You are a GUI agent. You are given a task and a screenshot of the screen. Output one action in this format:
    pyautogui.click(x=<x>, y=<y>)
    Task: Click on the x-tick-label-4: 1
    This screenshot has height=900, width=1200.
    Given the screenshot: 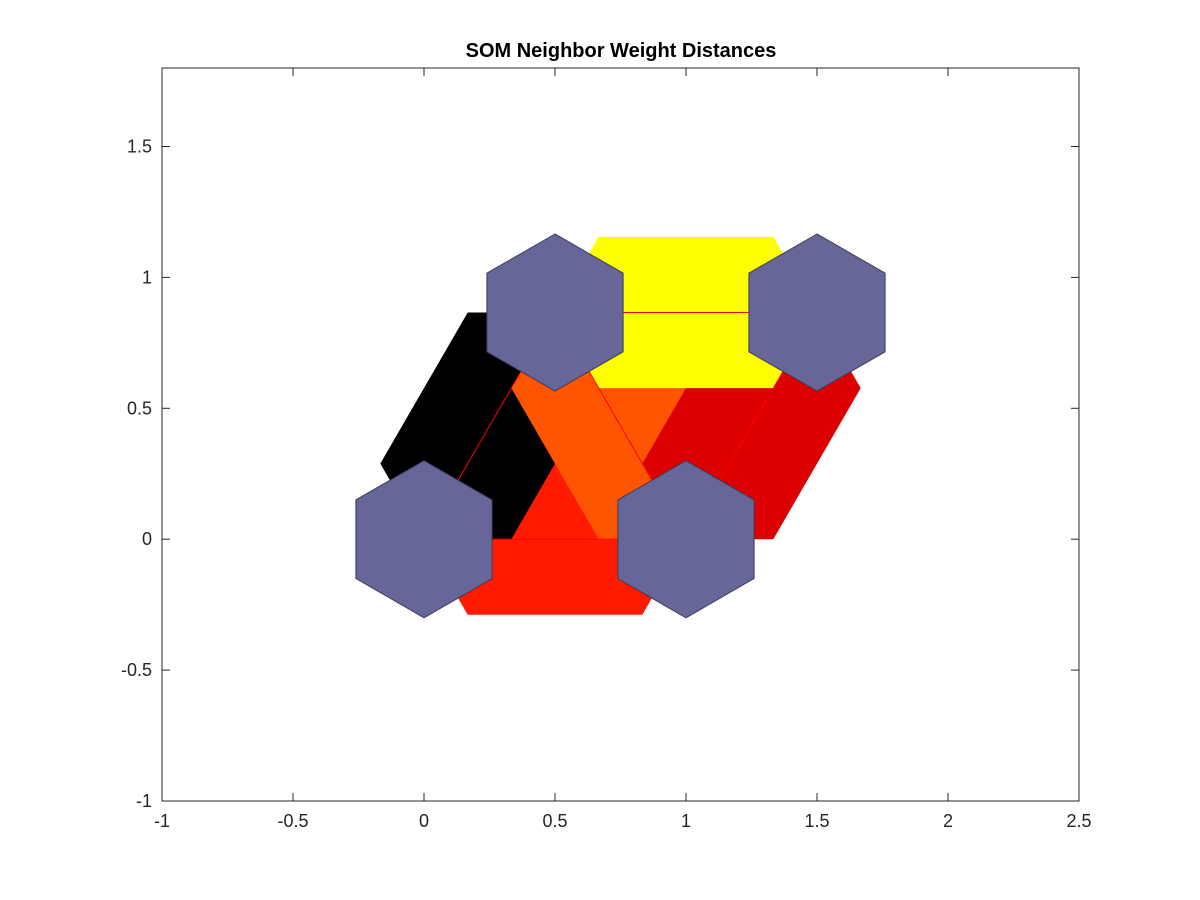 What is the action you would take?
    pyautogui.click(x=686, y=821)
    